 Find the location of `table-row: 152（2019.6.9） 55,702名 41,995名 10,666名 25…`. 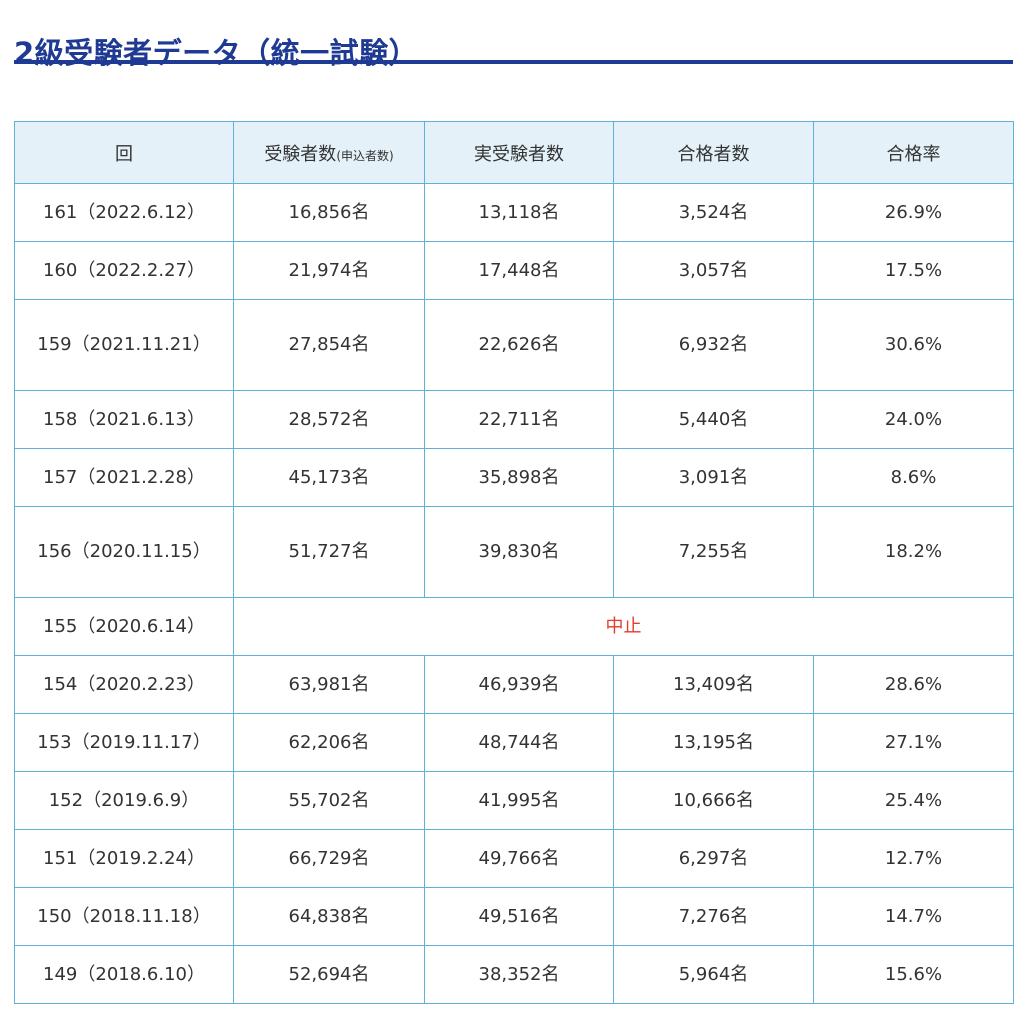

table-row: 152（2019.6.9） 55,702名 41,995名 10,666名 25… is located at coordinates (514, 800).